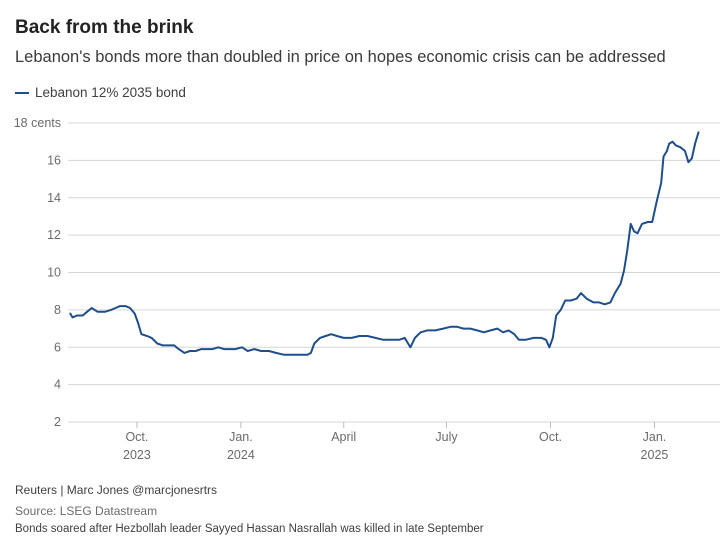 This screenshot has height=539, width=721. What do you see at coordinates (37, 123) in the screenshot?
I see `y-tick-label: 18 cents` at bounding box center [37, 123].